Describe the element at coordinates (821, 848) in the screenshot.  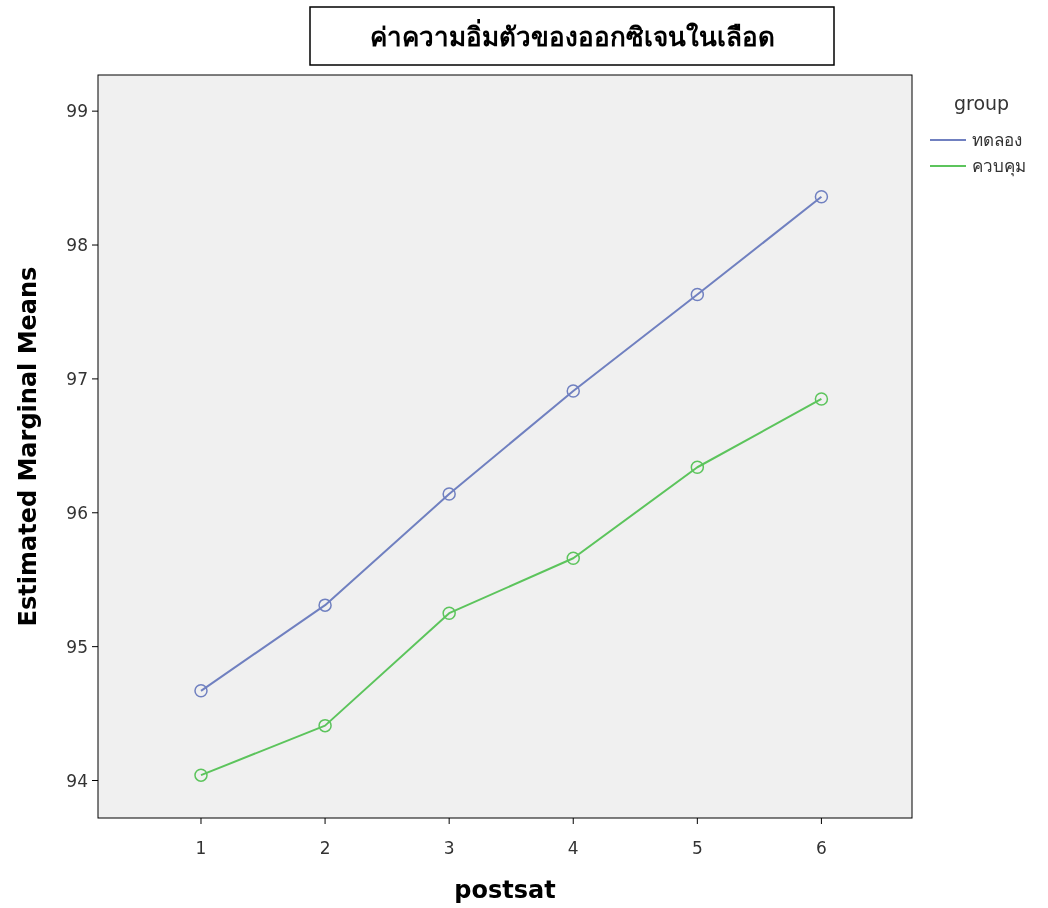
I see `x-tick-label: 6` at that location.